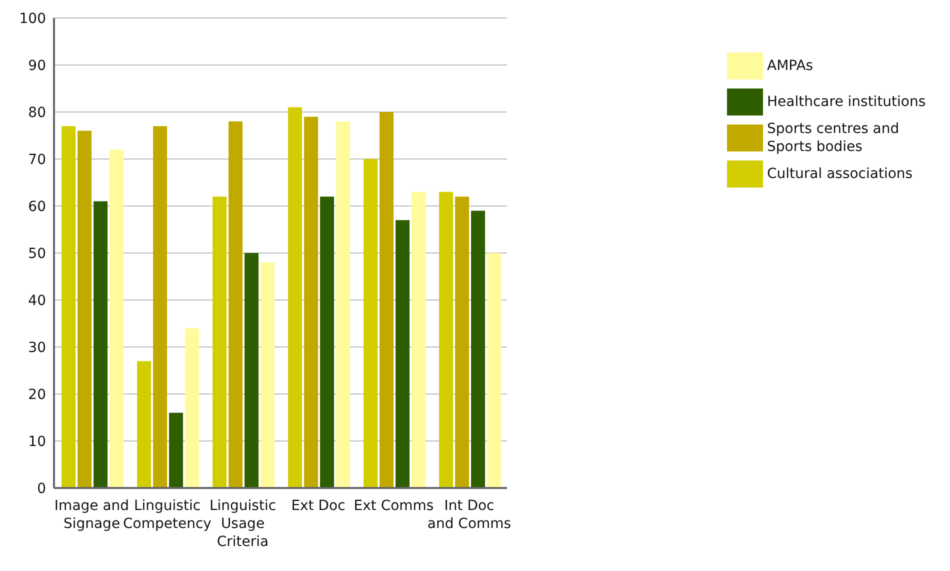 The width and height of the screenshot is (950, 571). What do you see at coordinates (847, 102) in the screenshot?
I see `legend-label: Healthcare institutions` at bounding box center [847, 102].